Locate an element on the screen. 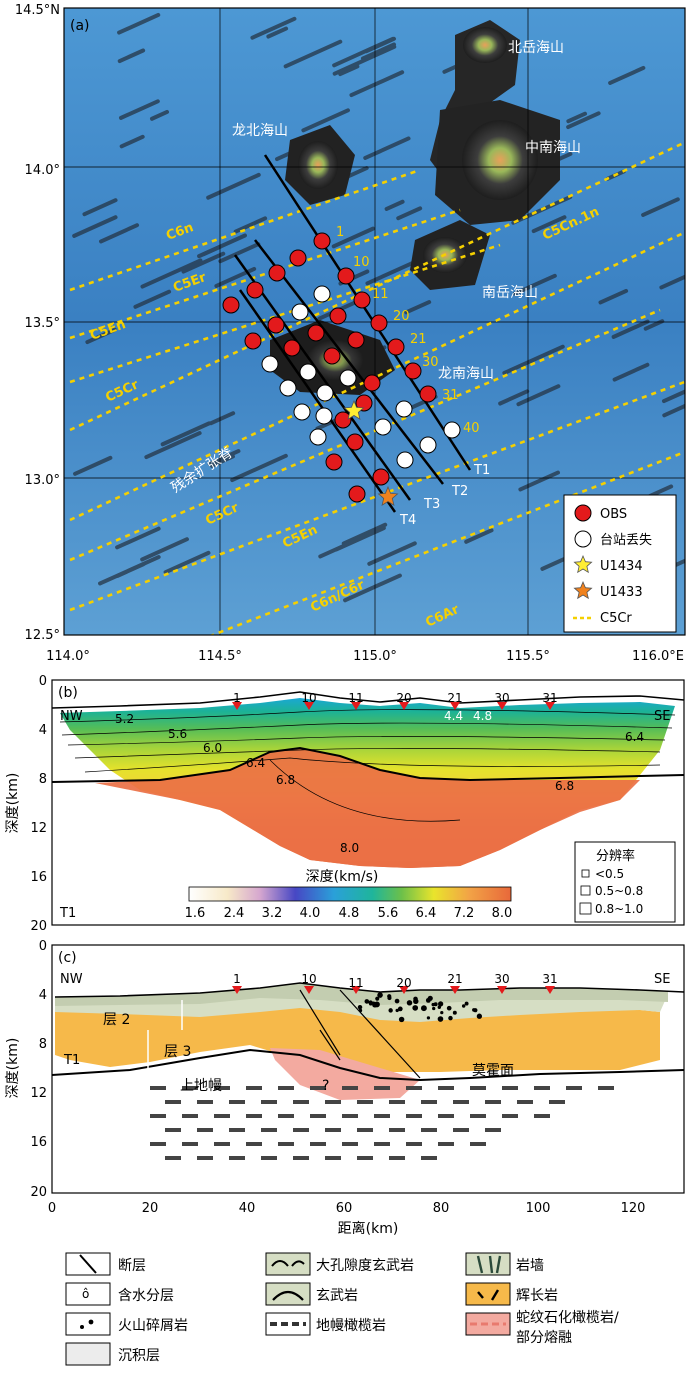  resolution-legend-box is located at coordinates (625, 882).